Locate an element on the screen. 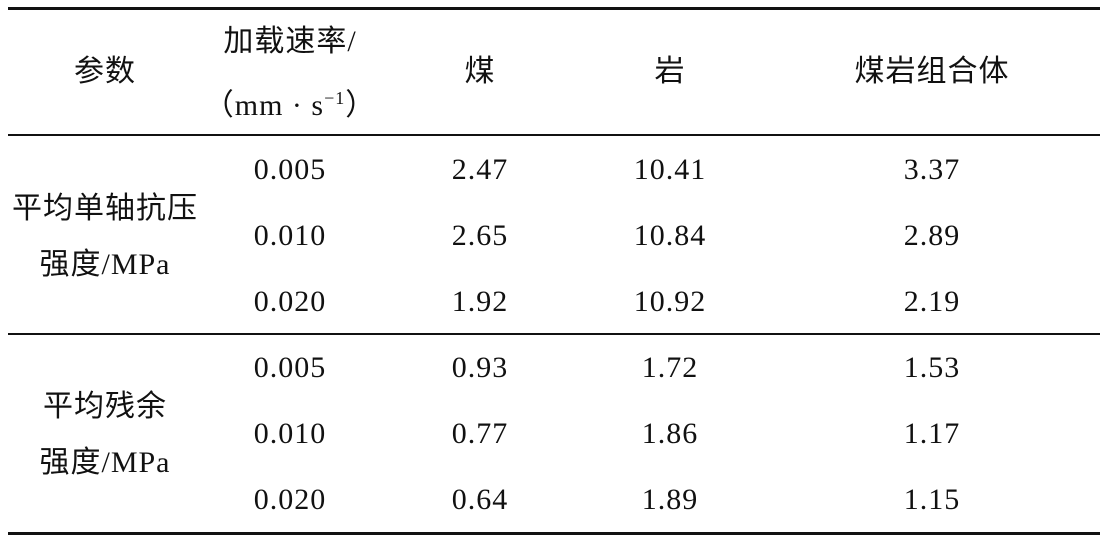  table-cell: 10.92 is located at coordinates (670, 301).